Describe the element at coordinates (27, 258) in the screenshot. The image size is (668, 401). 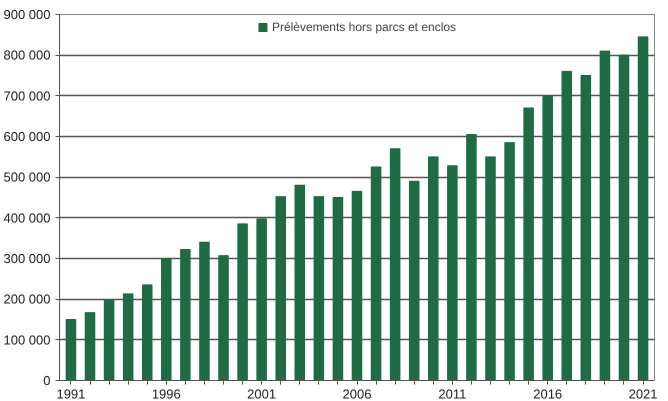
I see `y-tick-label: 300 000` at that location.